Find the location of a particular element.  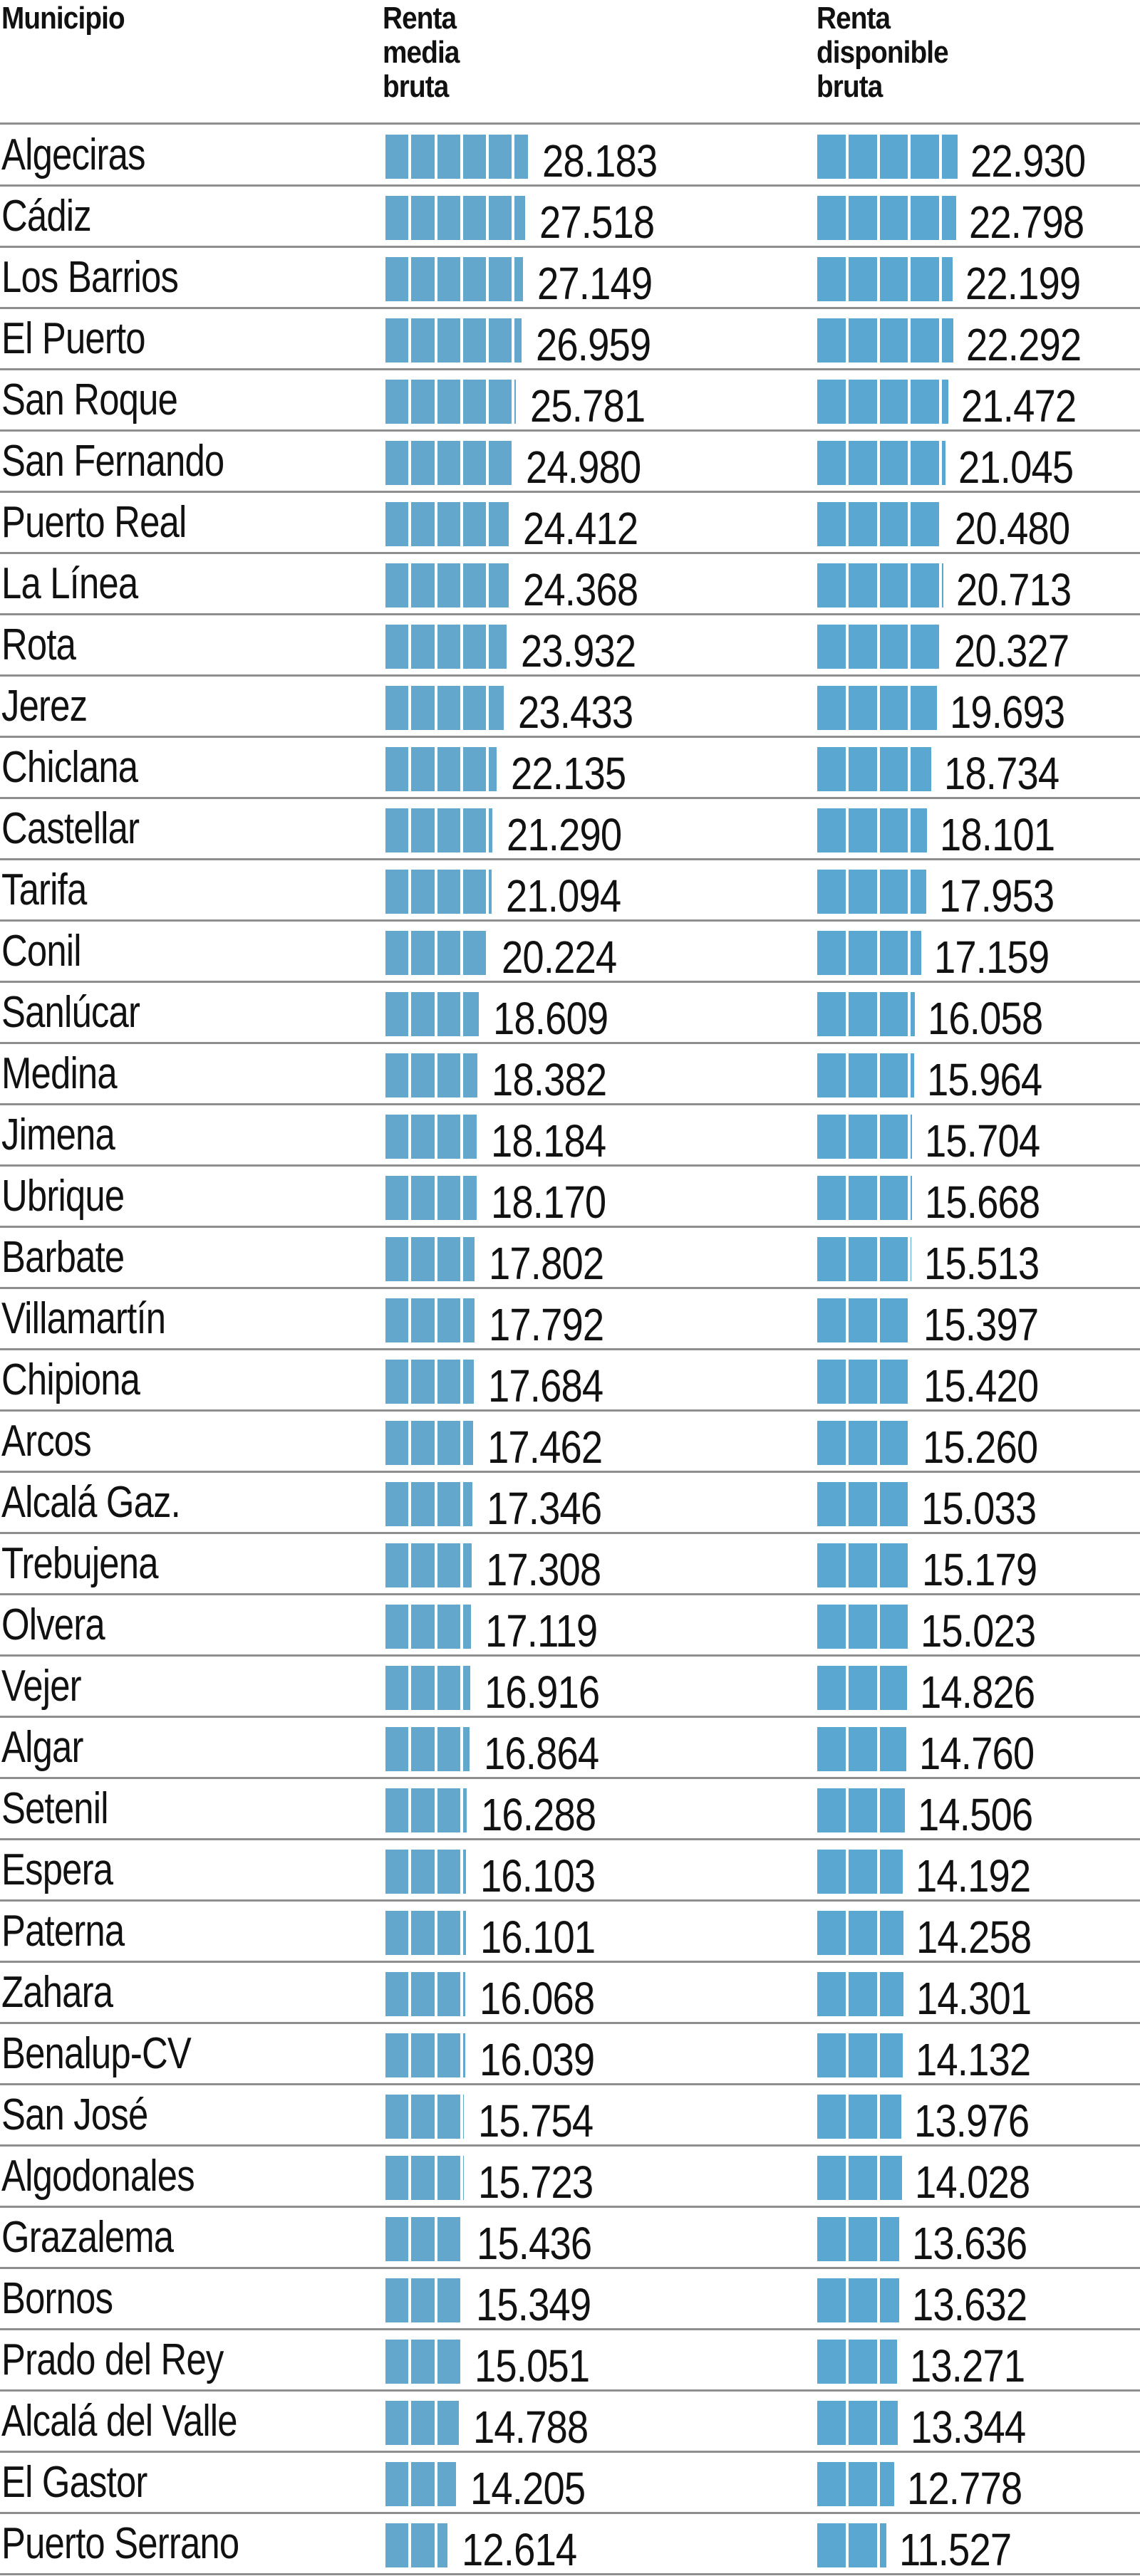

value-renta-media: 23.433 is located at coordinates (575, 712).